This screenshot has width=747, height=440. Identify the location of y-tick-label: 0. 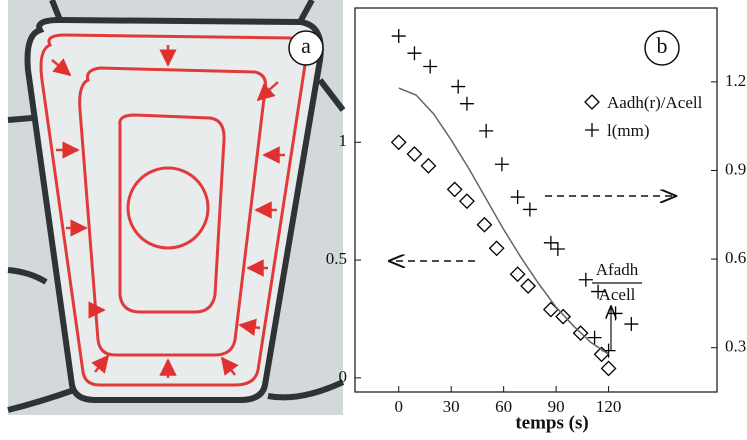
(343, 376).